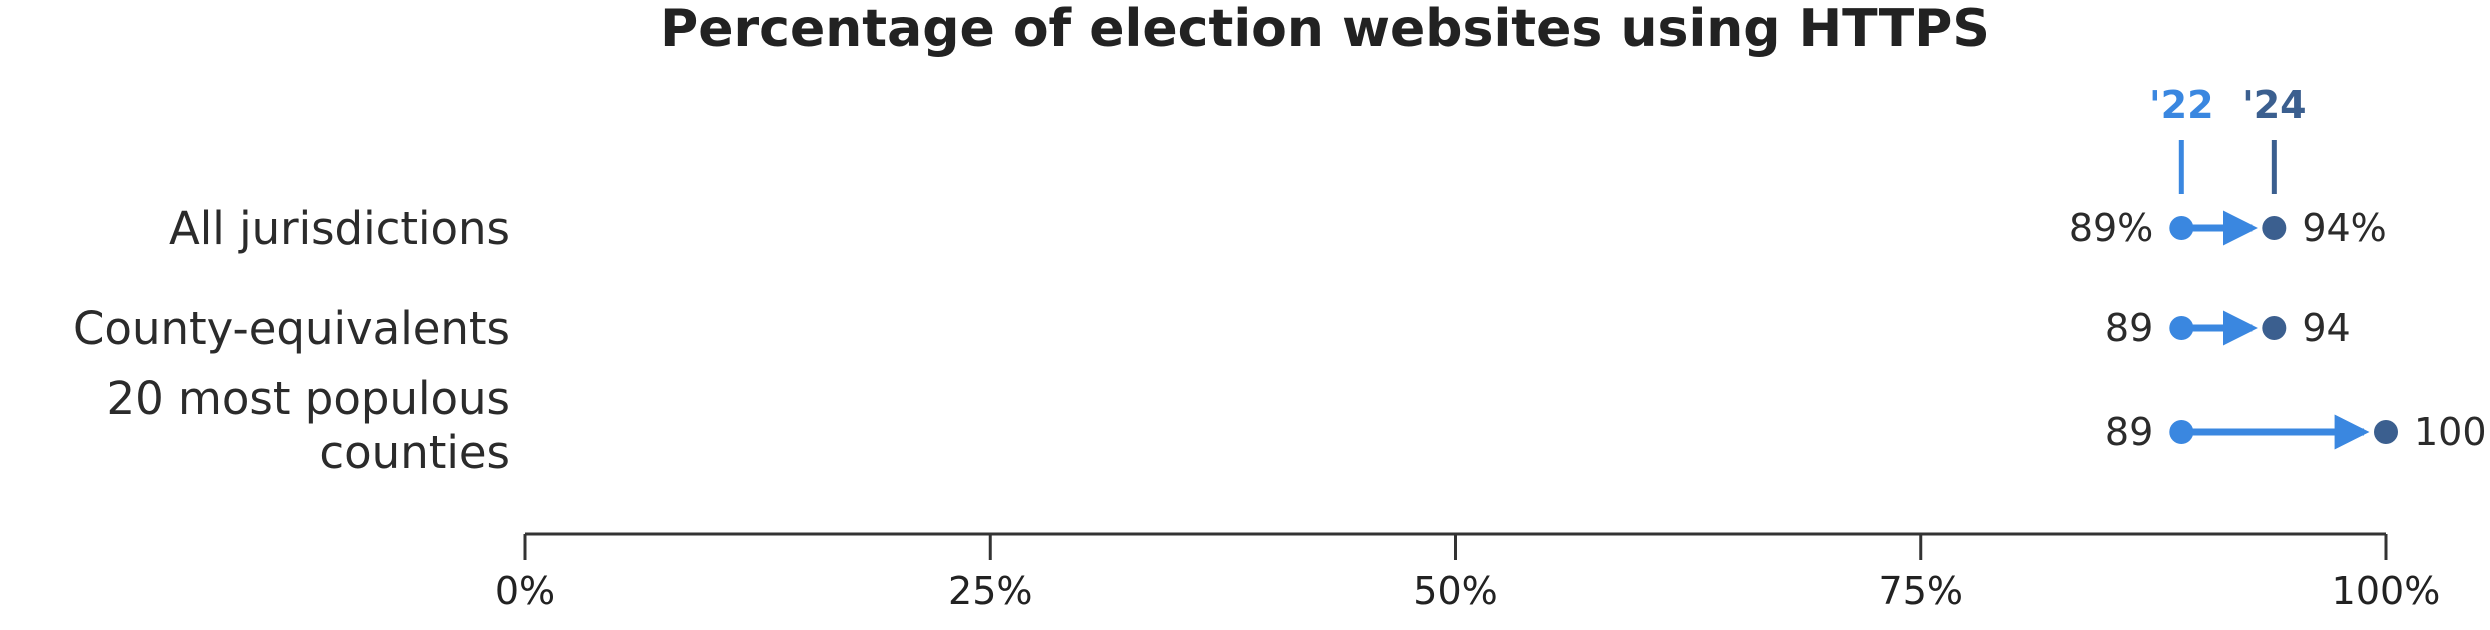  Describe the element at coordinates (339, 228) in the screenshot. I see `category-label: All jurisdictions` at that location.